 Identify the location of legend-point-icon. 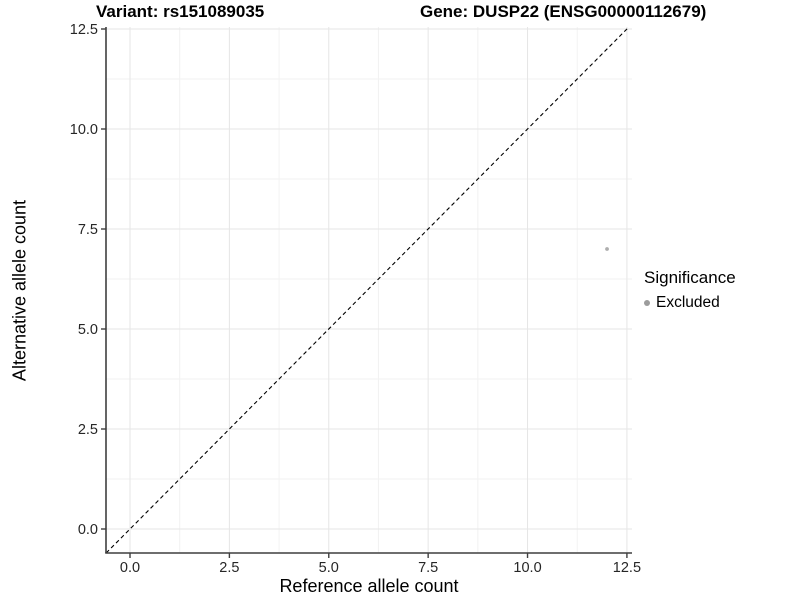
(647, 303).